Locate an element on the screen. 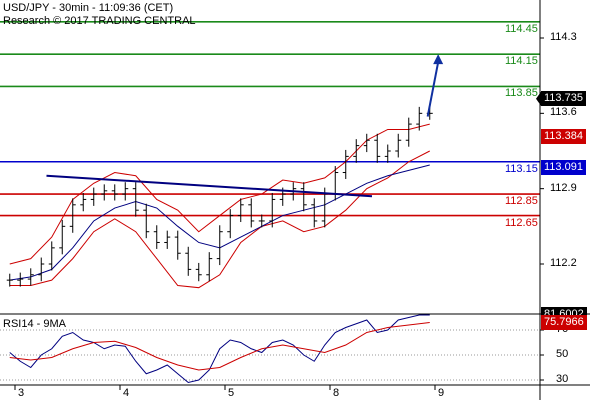  chart-title: USD/JPY - 30min - 11:09:36 (CET) is located at coordinates (88, 8).